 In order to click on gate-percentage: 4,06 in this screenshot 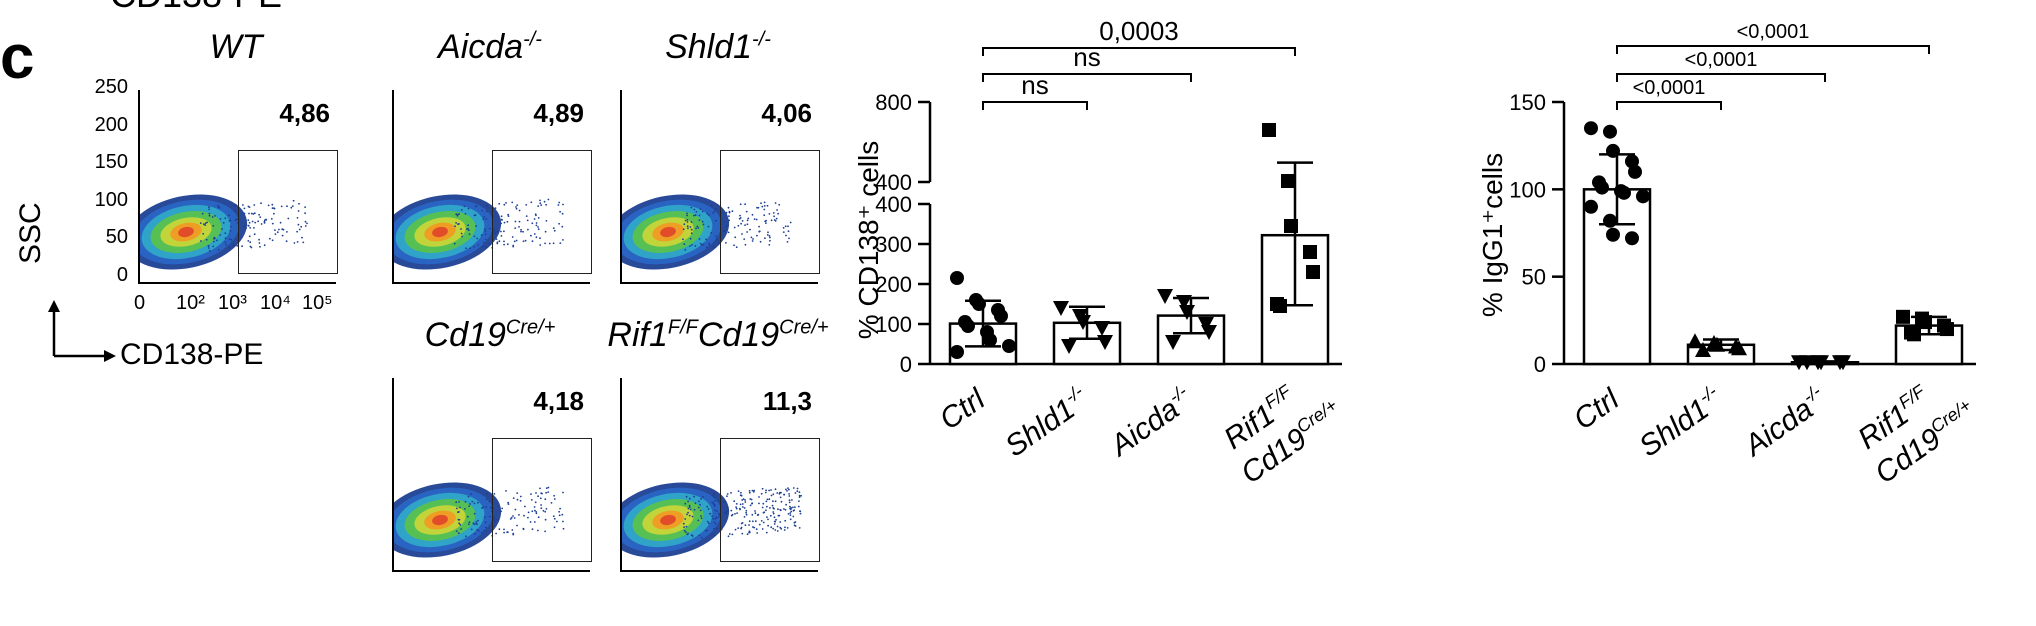, I will do `click(786, 113)`.